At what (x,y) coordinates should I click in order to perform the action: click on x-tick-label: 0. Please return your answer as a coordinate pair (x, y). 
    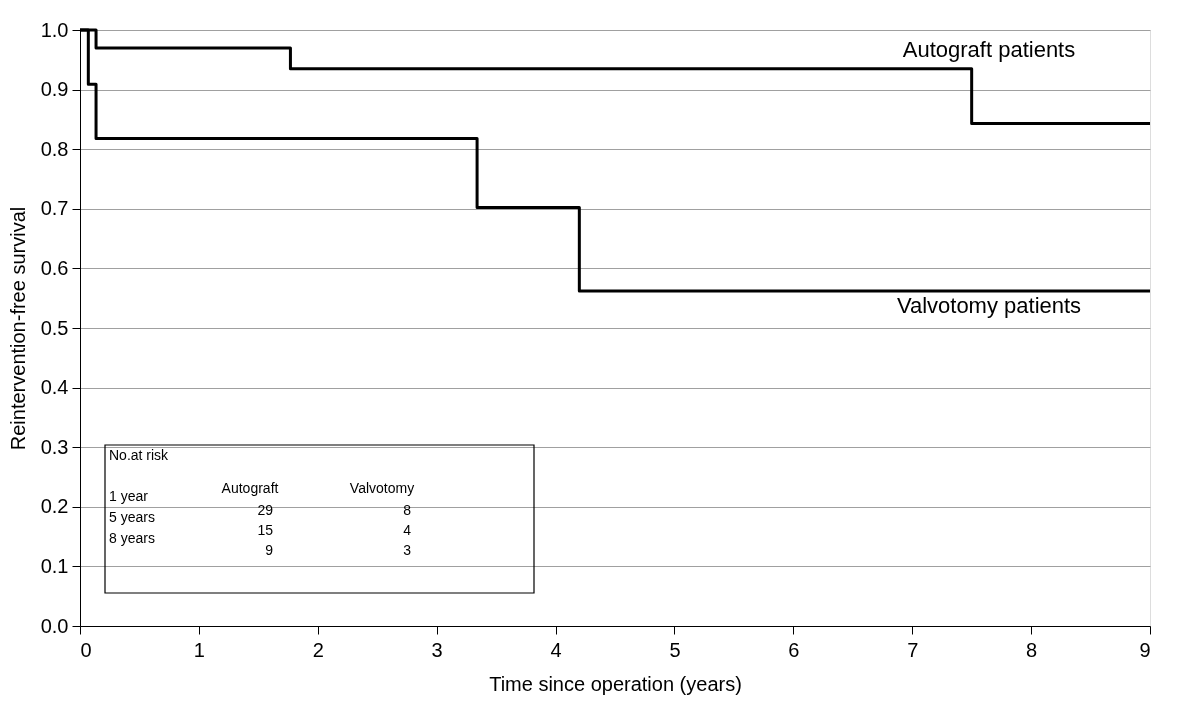
    Looking at the image, I should click on (86, 649).